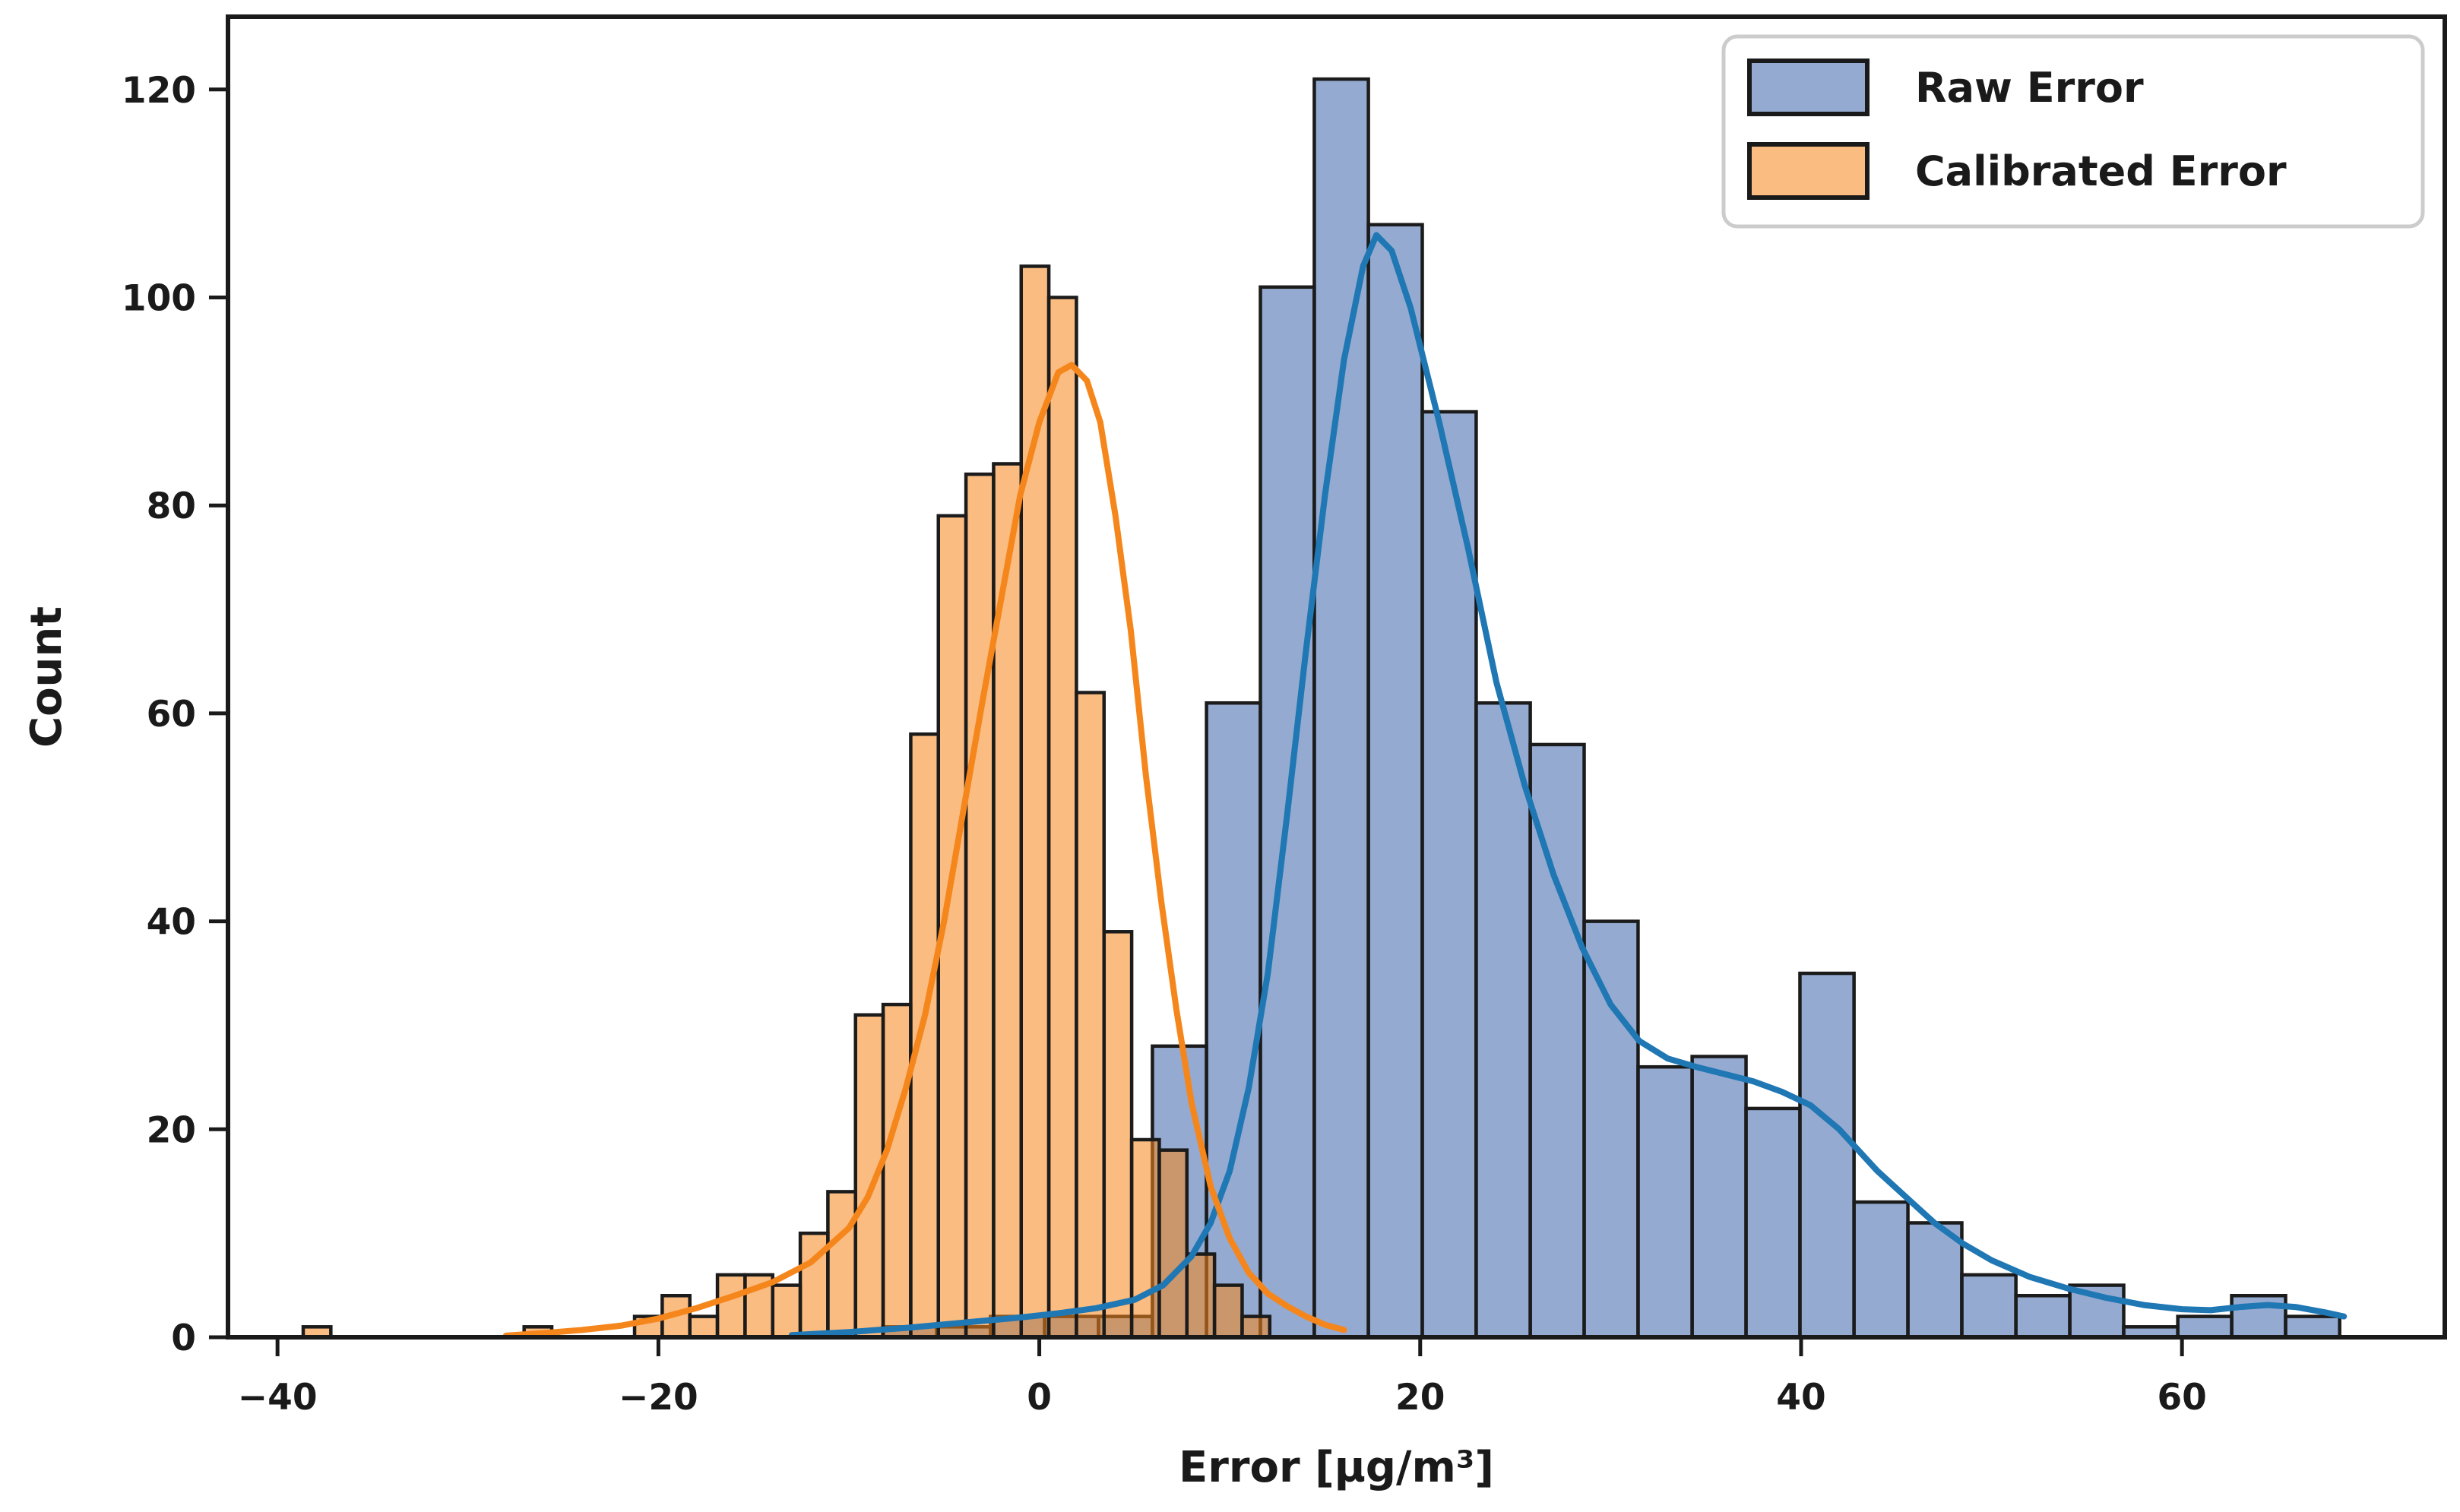 This screenshot has width=2460, height=1512. Describe the element at coordinates (1039, 1398) in the screenshot. I see `x-tick-label: 0` at that location.